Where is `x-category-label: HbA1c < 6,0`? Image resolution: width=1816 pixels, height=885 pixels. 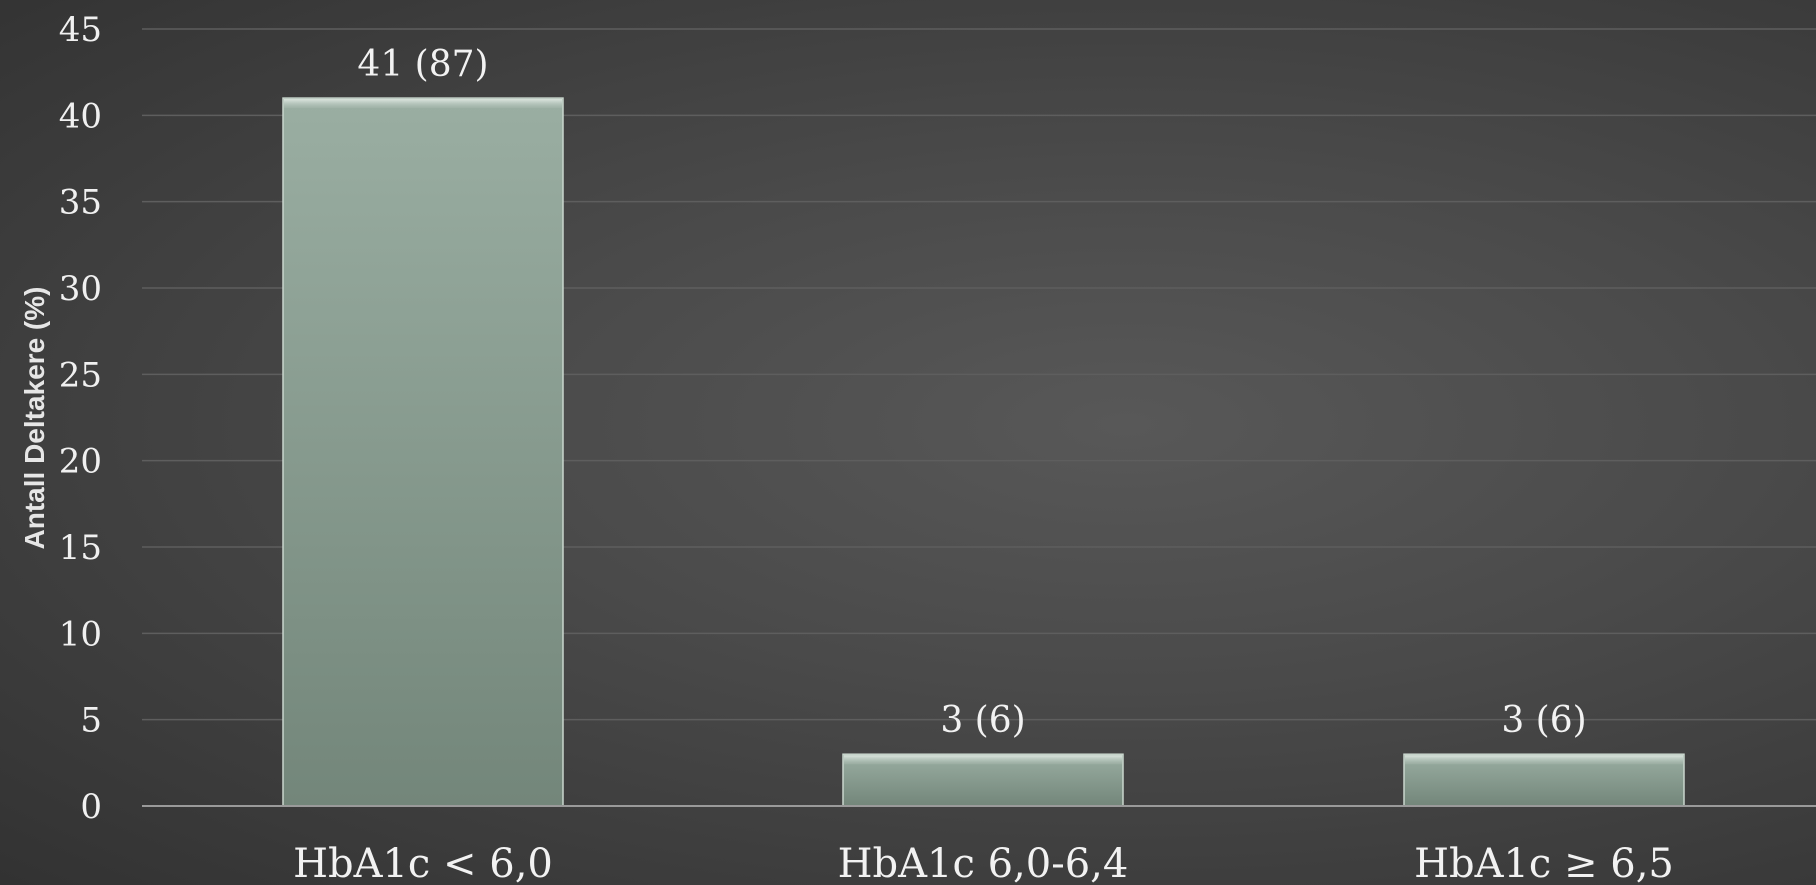
x-category-label: HbA1c < 6,0 is located at coordinates (423, 863).